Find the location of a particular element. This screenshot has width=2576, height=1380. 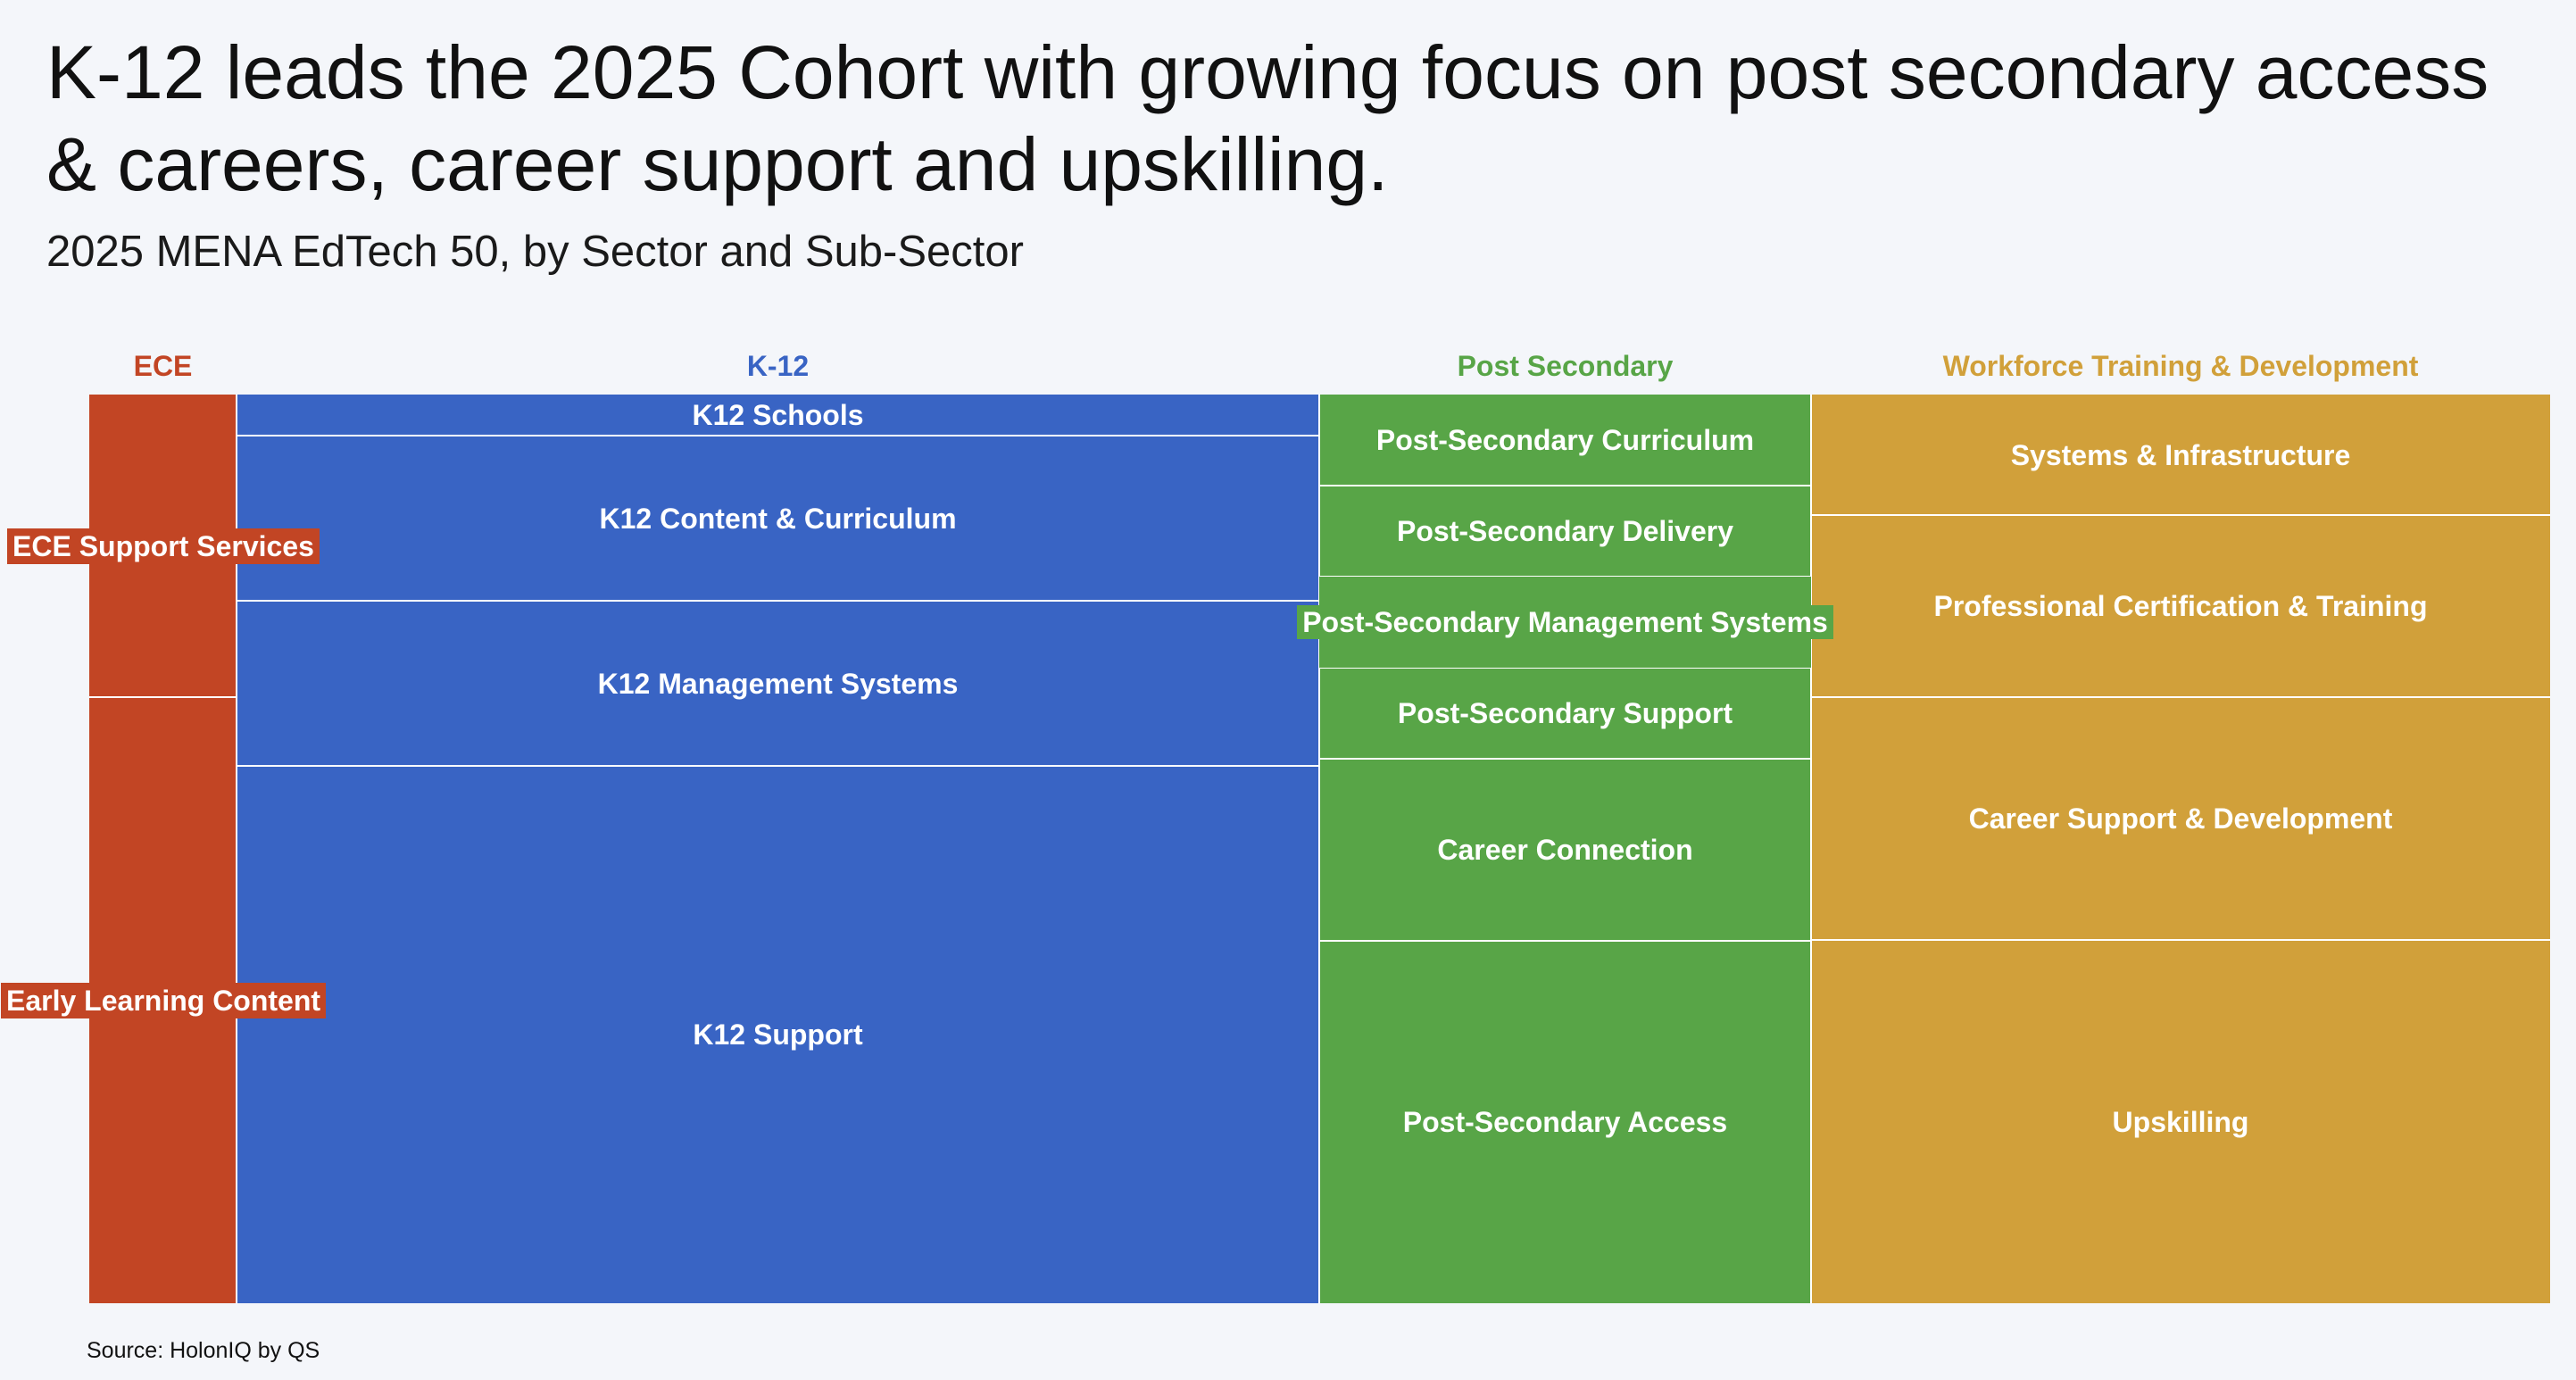

subsector-label-k12-management-systems: K12 Management Systems is located at coordinates (778, 684).